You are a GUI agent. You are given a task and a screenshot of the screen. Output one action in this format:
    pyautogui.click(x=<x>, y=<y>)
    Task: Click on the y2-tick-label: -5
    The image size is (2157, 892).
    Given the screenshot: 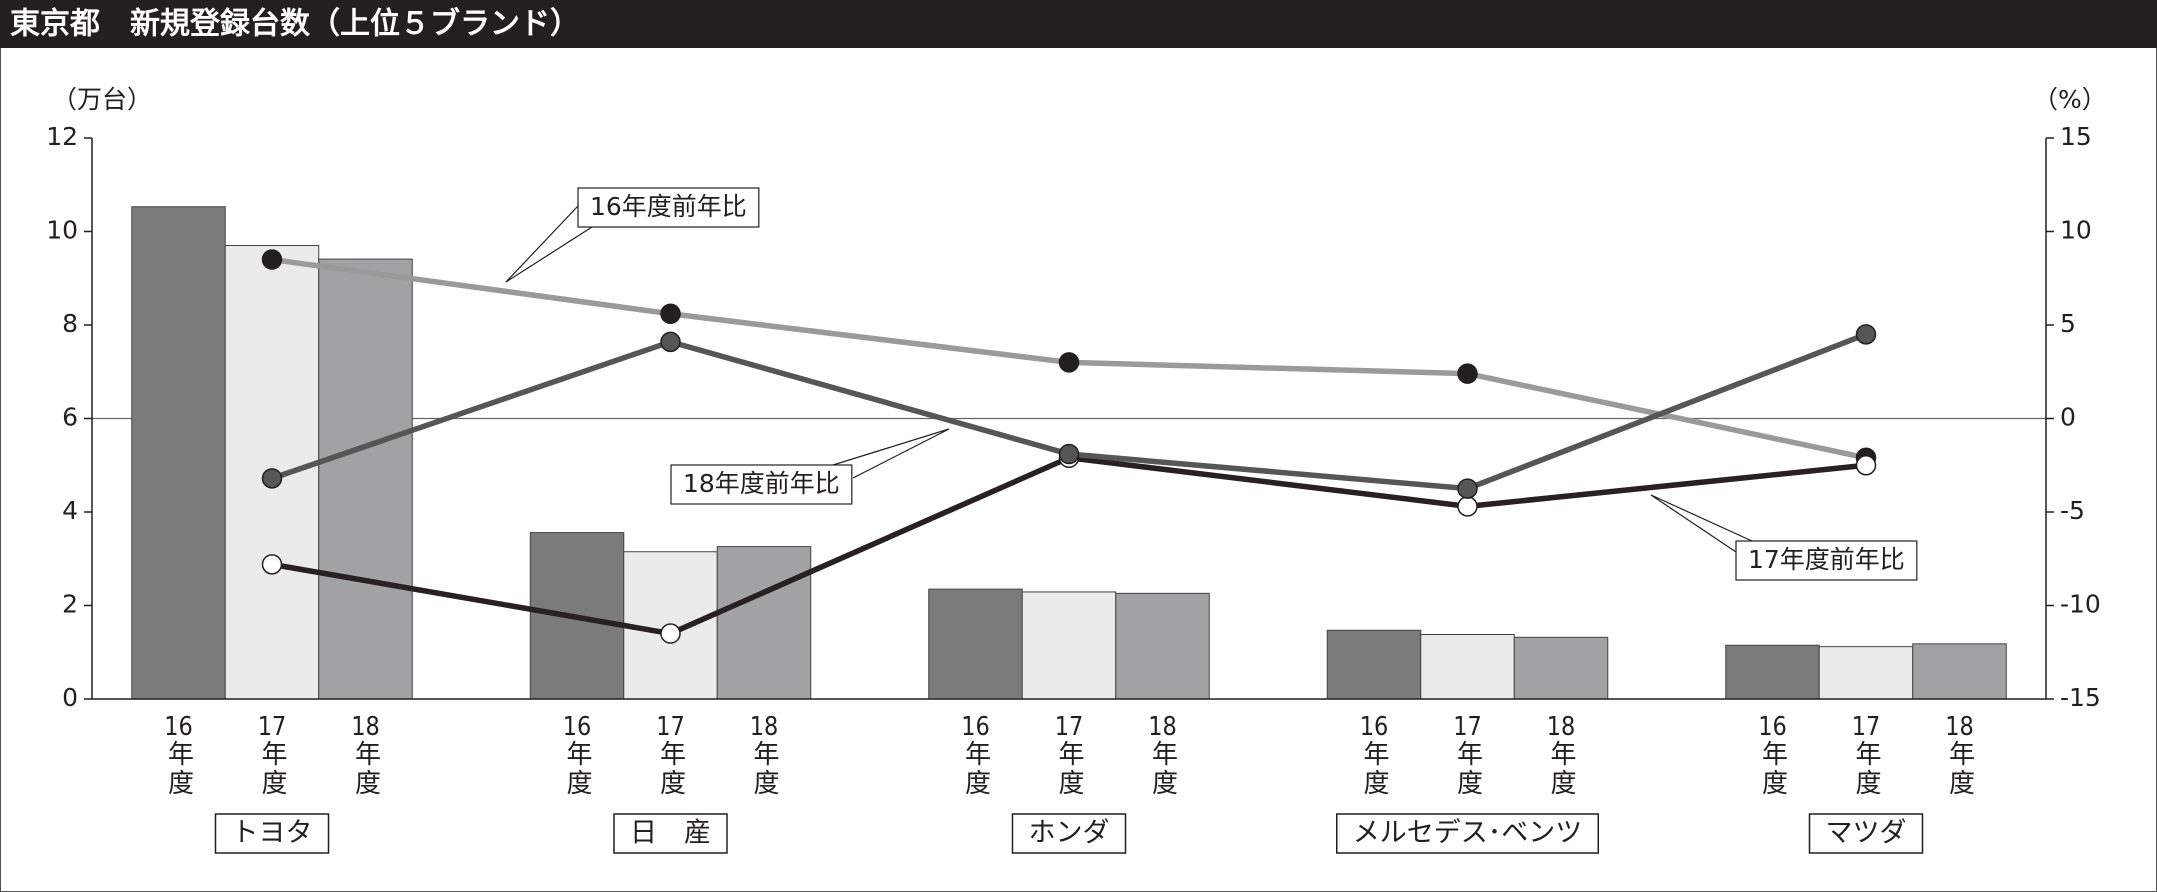 What is the action you would take?
    pyautogui.click(x=2072, y=510)
    